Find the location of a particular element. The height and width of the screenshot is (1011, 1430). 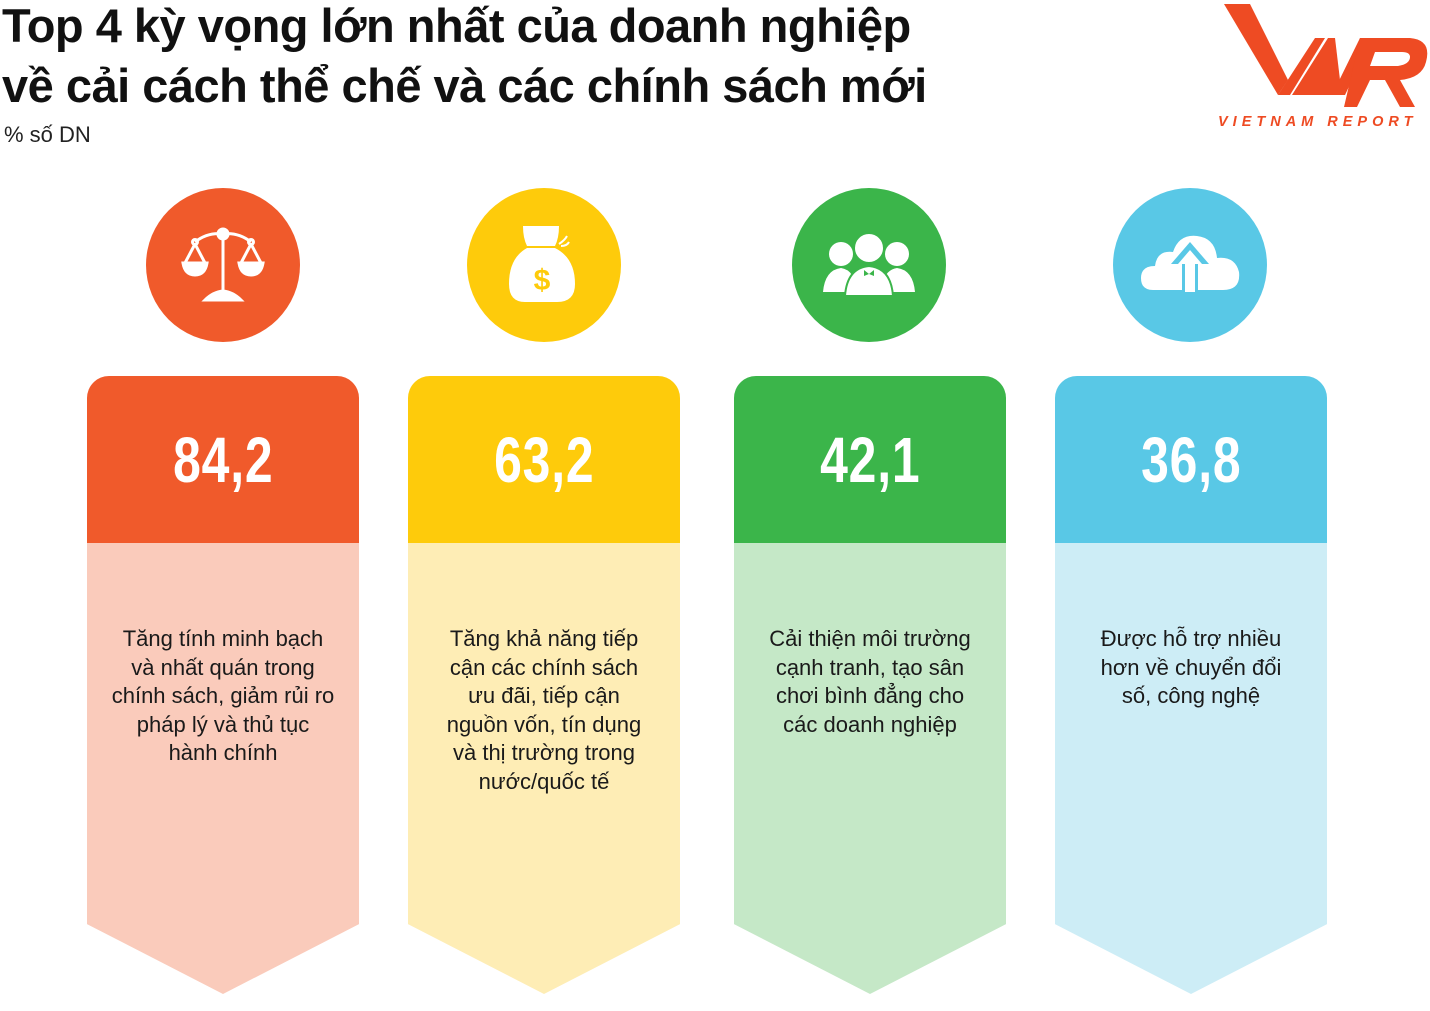

title-line-1: Top 4 kỳ vọng lớn nhất của doanh nghiệp is located at coordinates (456, 26).